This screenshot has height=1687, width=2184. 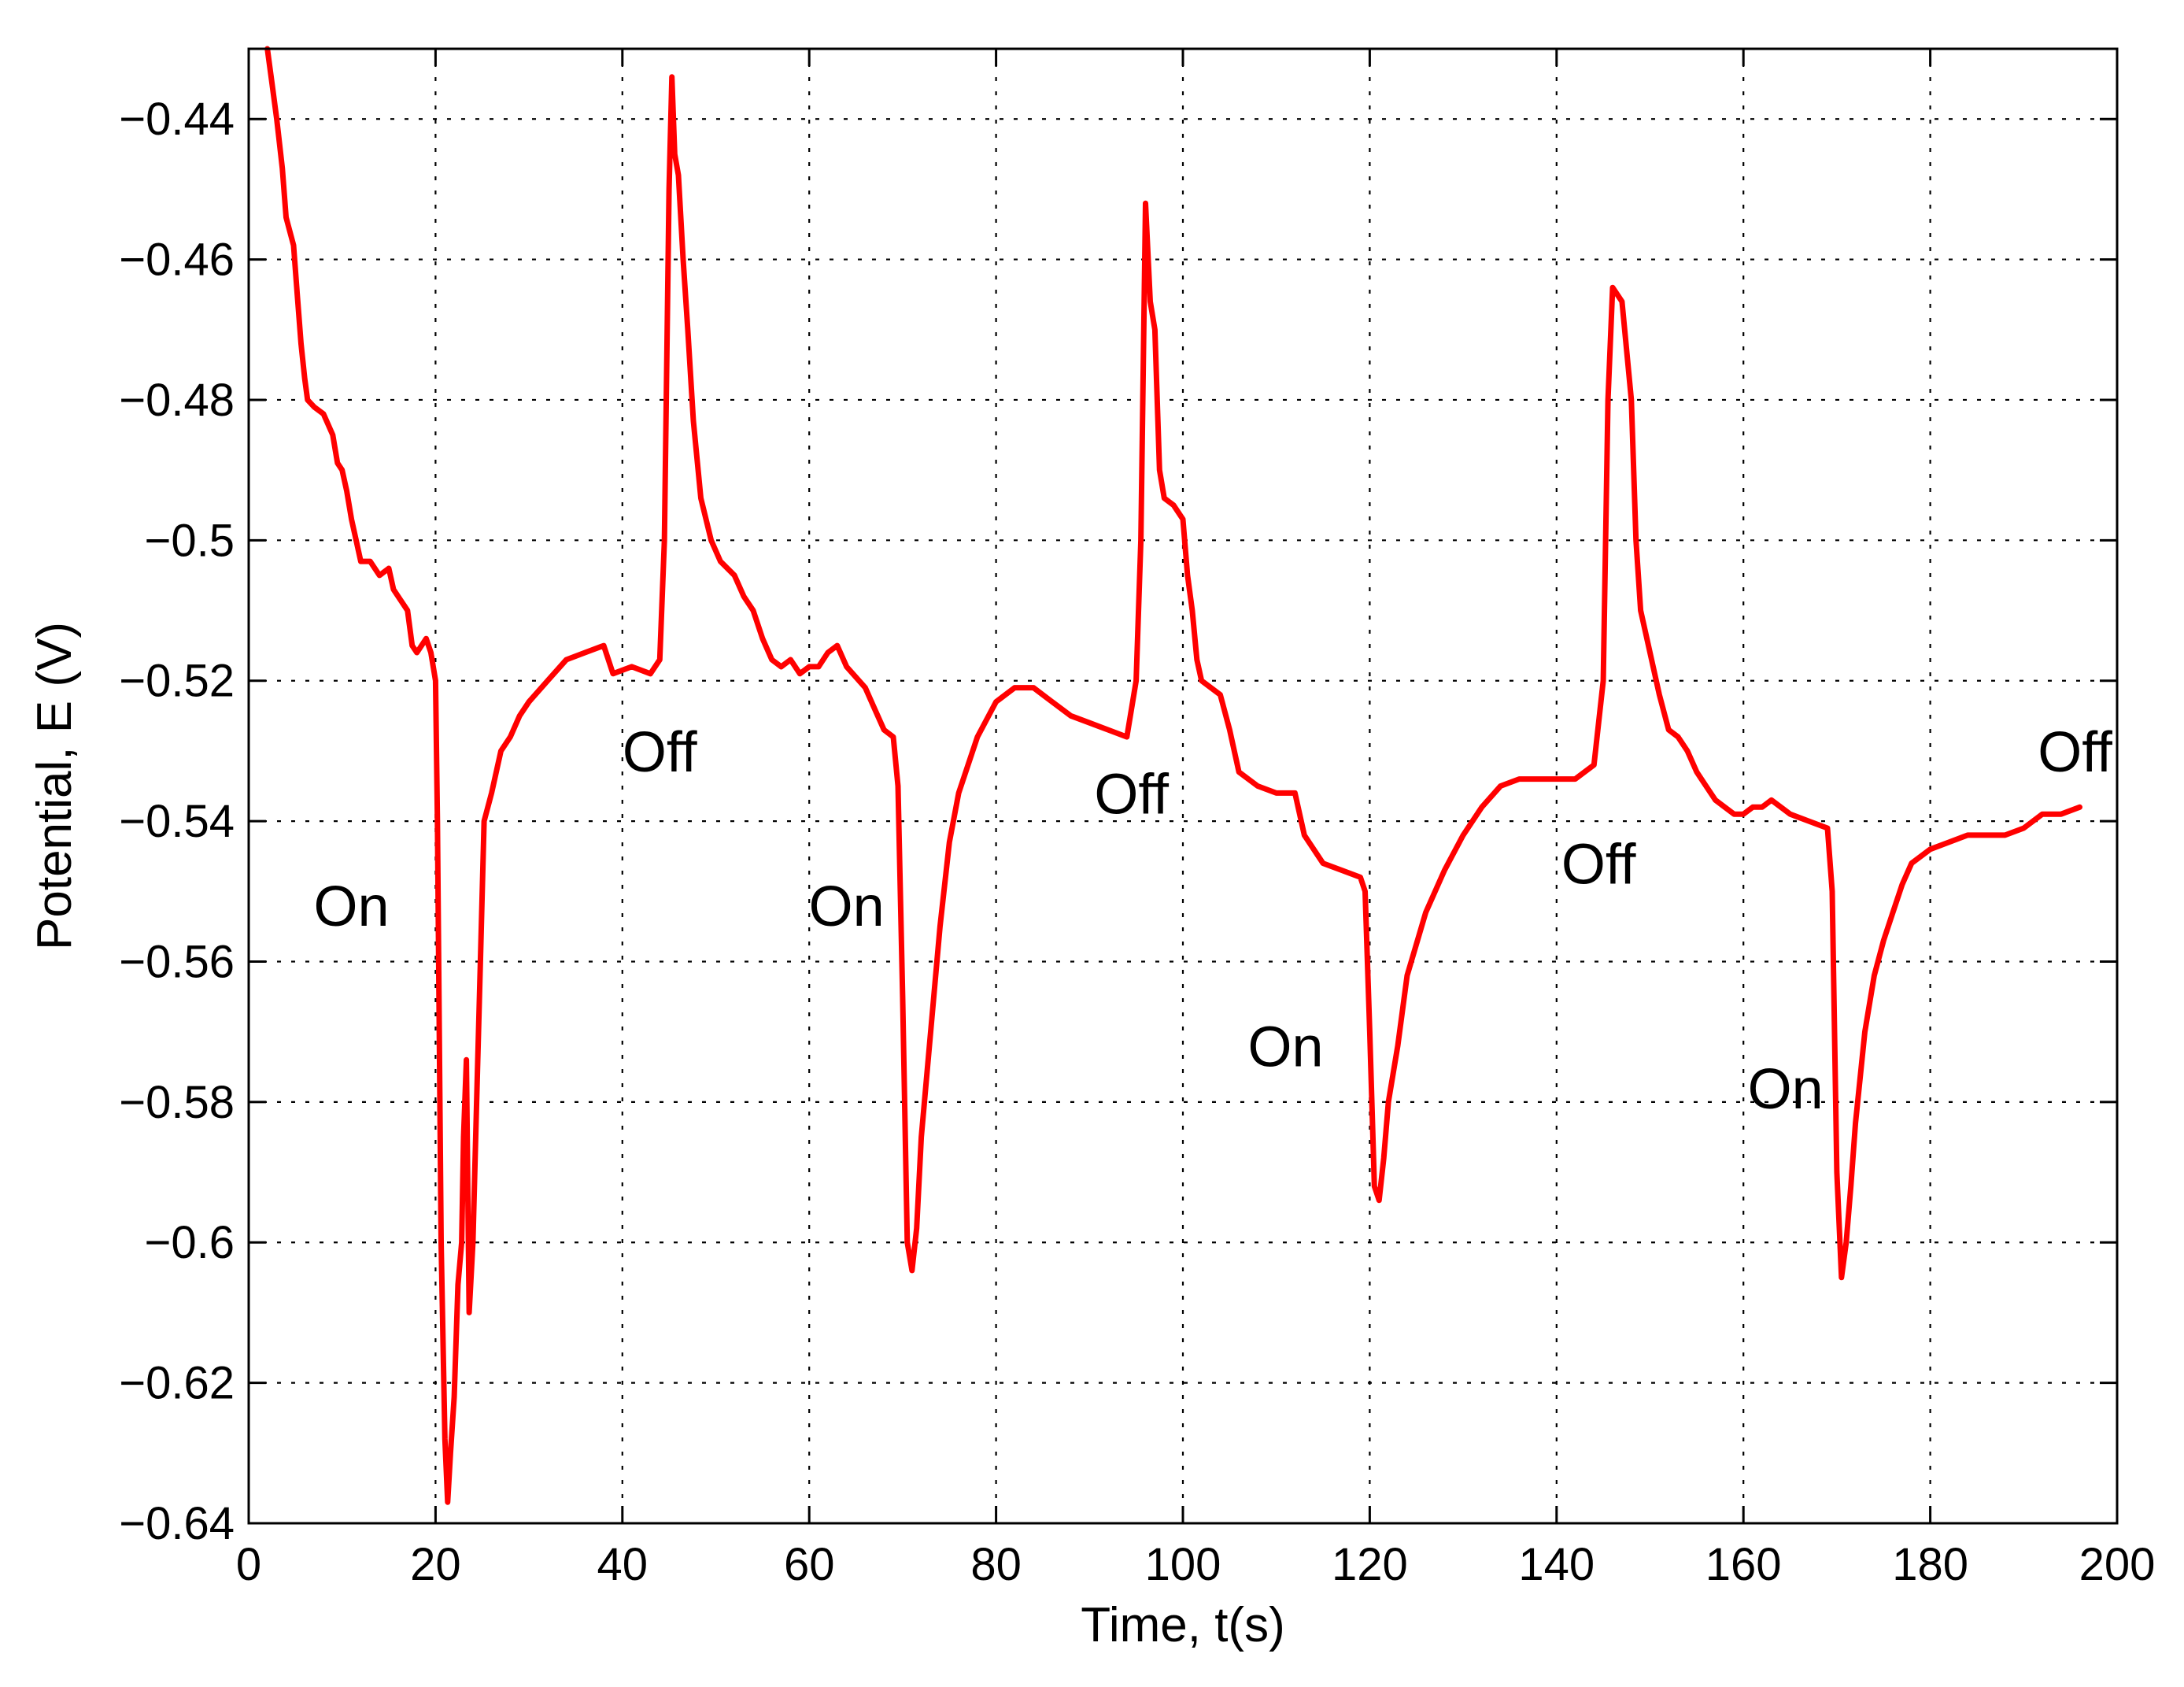 What do you see at coordinates (177, 1102) in the screenshot?
I see `y-tick-label: −0.58` at bounding box center [177, 1102].